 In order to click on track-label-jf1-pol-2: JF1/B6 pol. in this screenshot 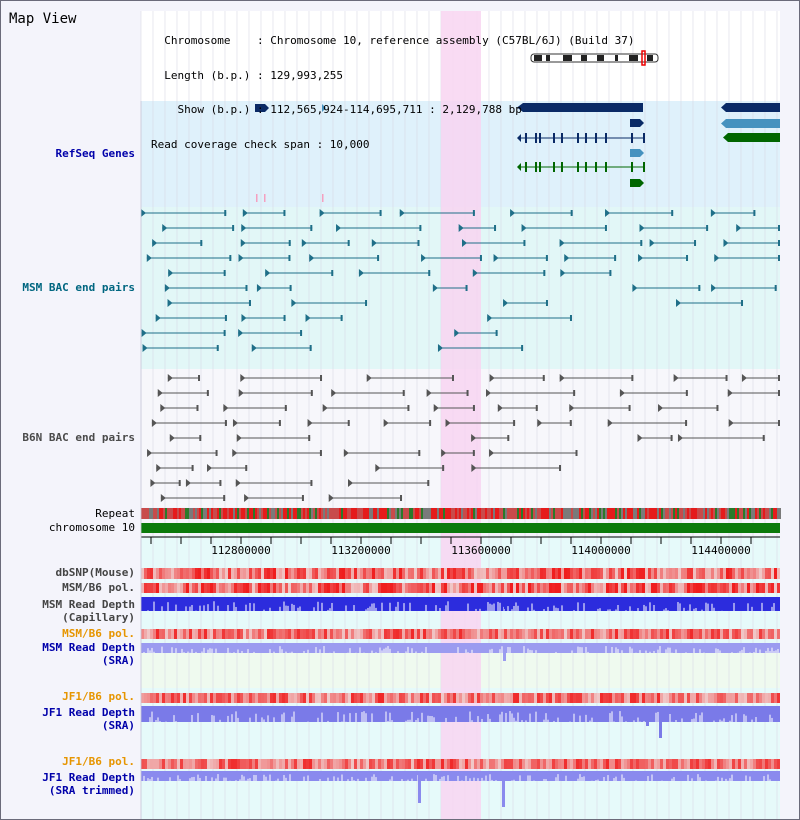, I will do `click(98, 761)`.